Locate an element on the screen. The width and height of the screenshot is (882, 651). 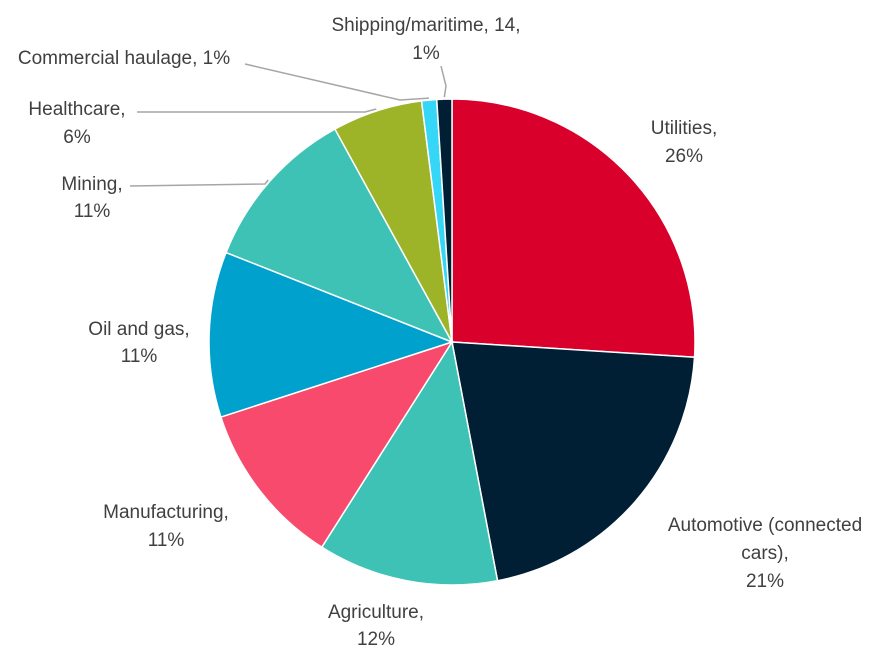
label-automotive-name-2: cars), is located at coordinates (765, 553).